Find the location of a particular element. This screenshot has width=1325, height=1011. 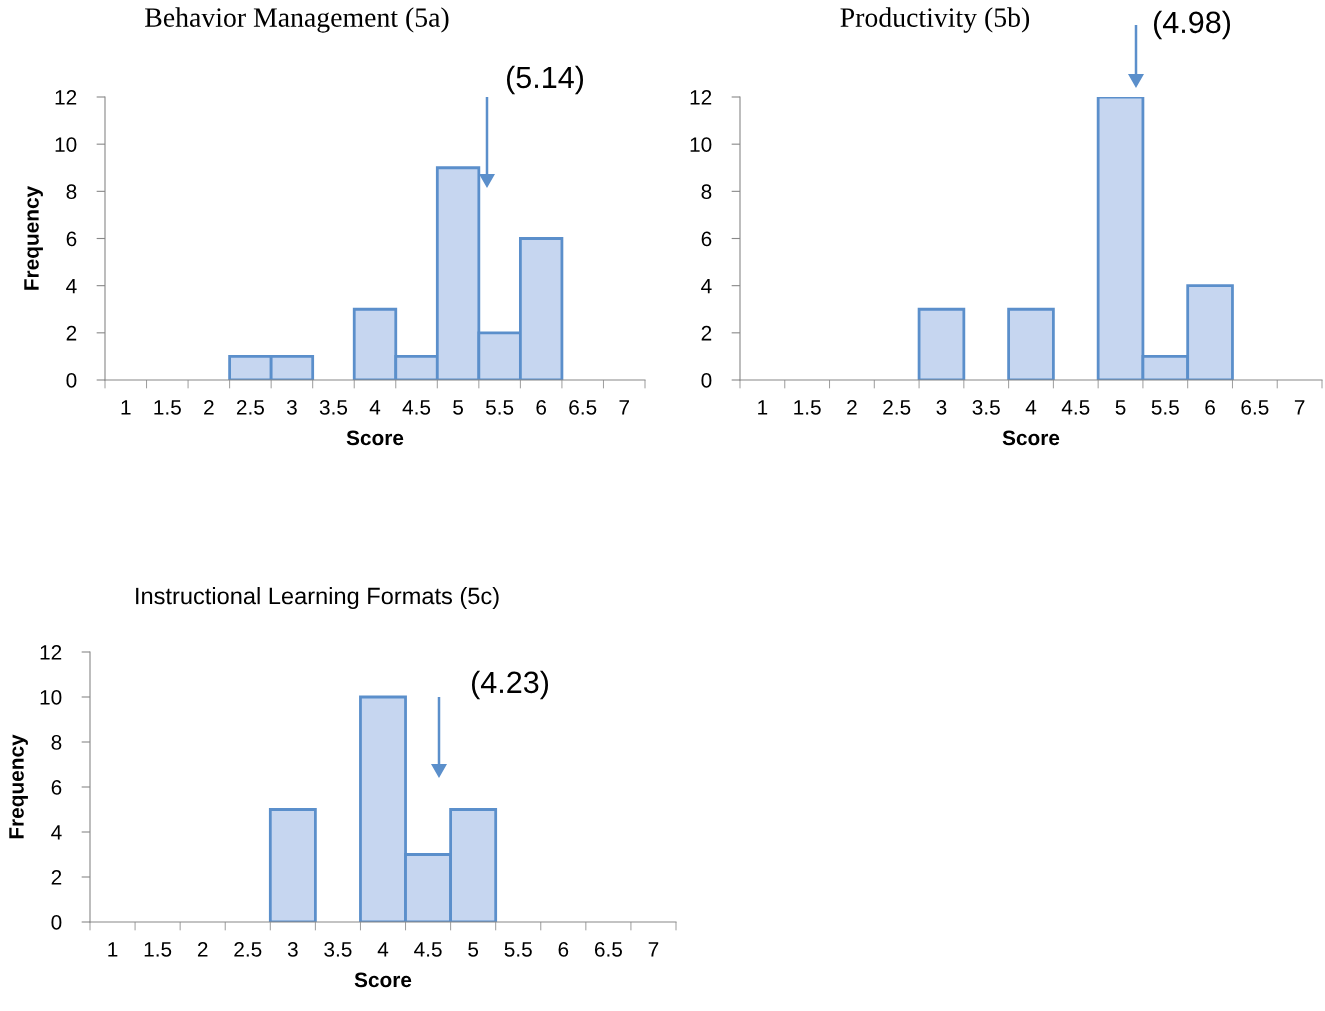

annotation: (4.23) is located at coordinates (510, 685).